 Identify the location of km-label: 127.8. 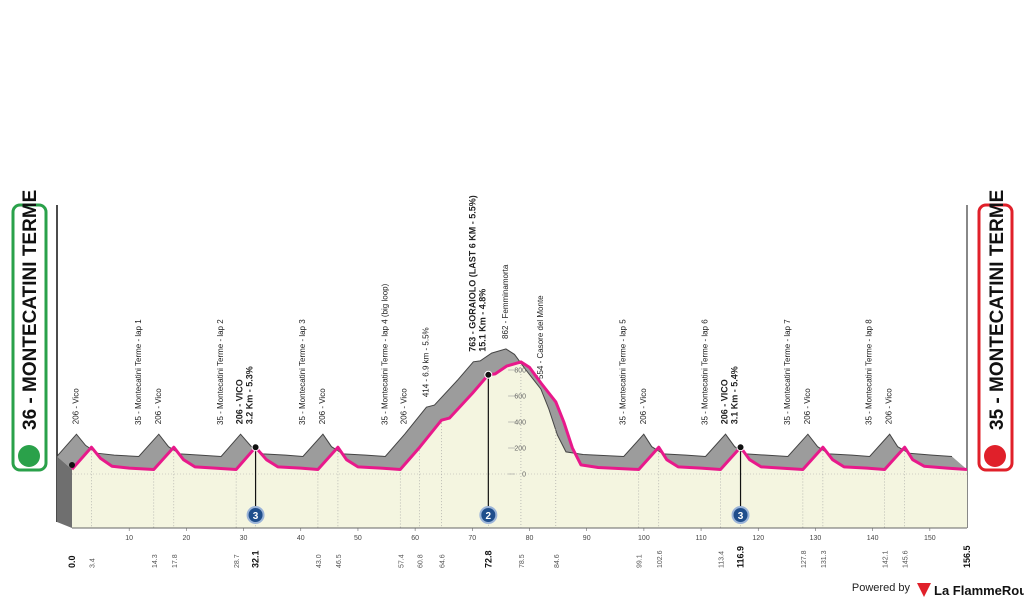
(804, 559).